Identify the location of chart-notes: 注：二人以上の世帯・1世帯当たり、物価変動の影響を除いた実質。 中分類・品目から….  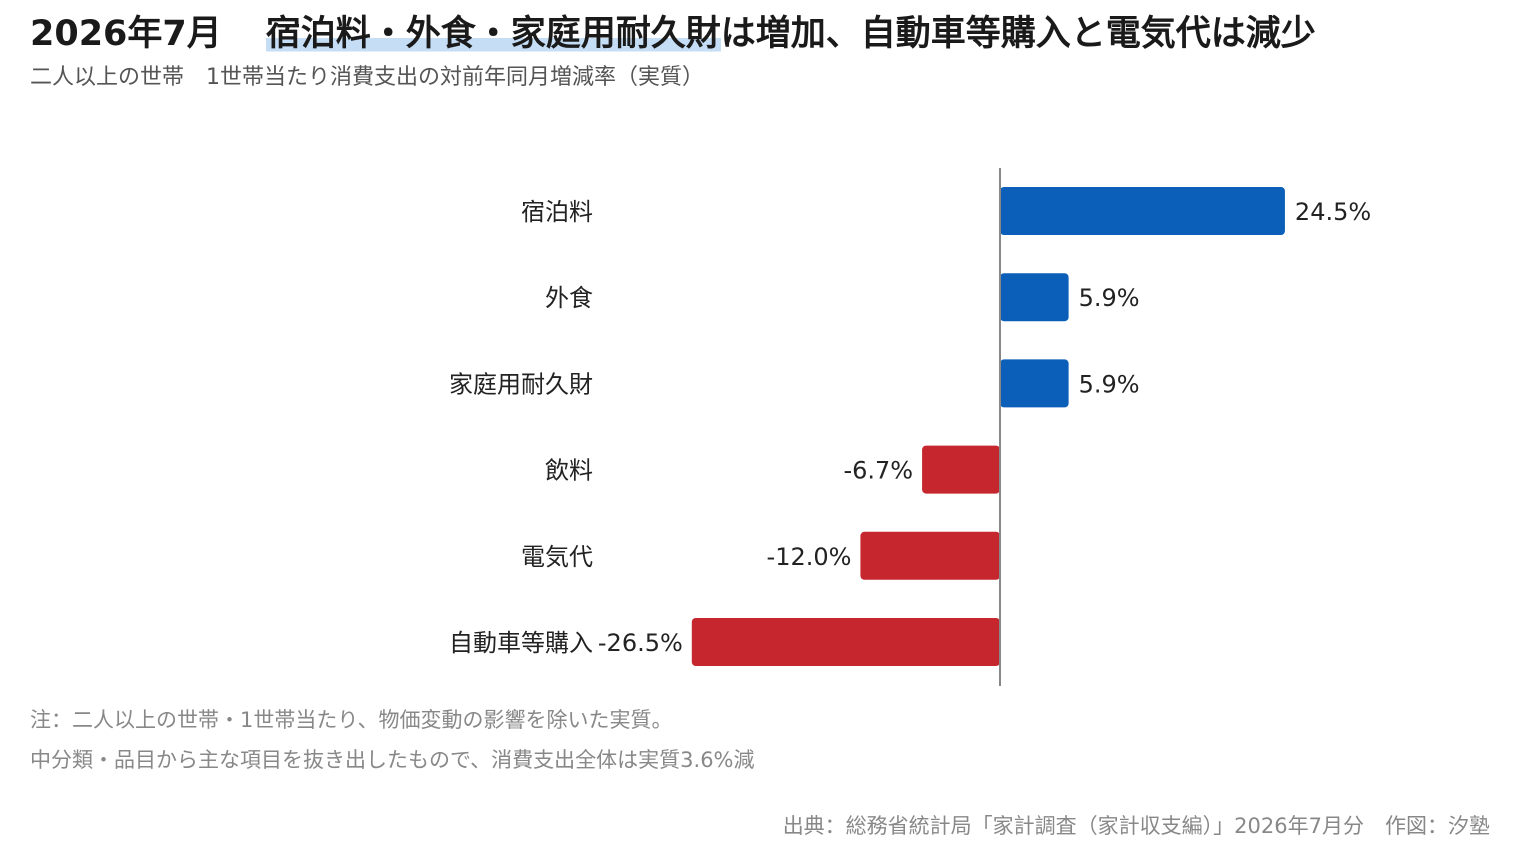
(392, 740).